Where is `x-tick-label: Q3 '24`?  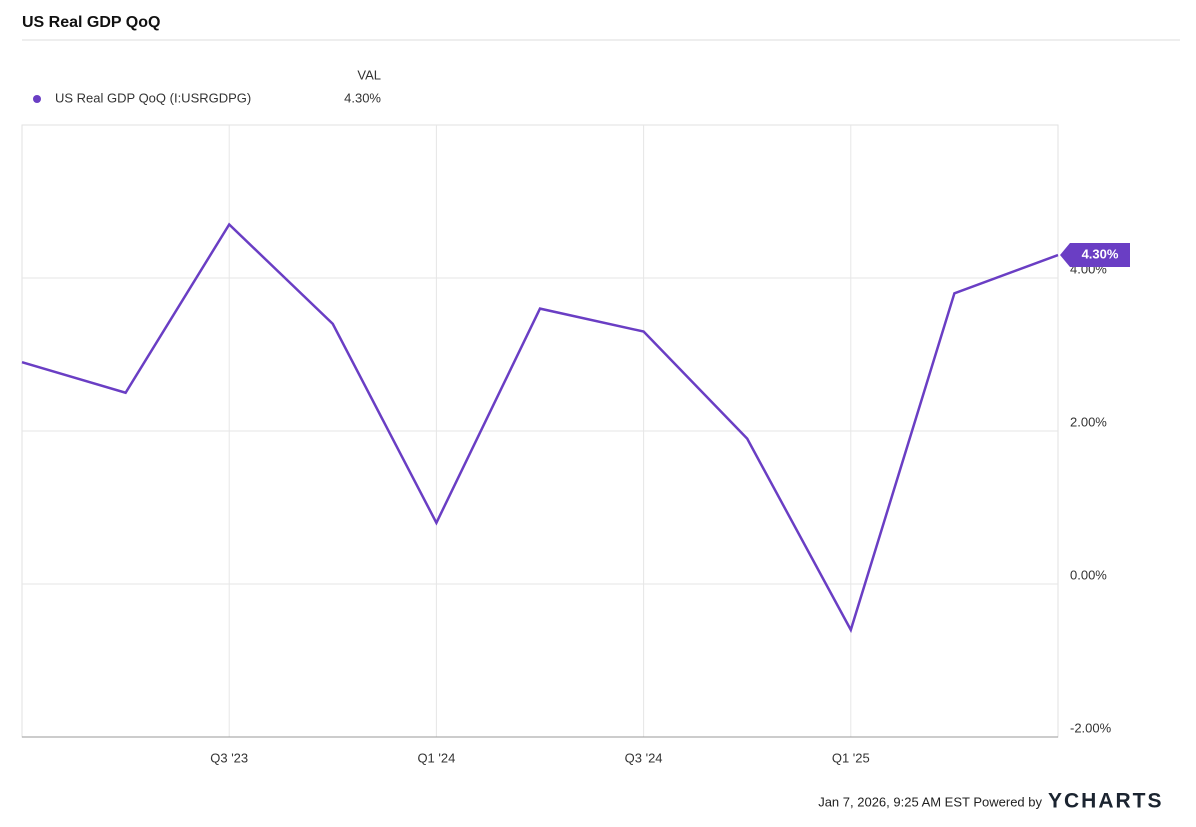
x-tick-label: Q3 '24 is located at coordinates (644, 757).